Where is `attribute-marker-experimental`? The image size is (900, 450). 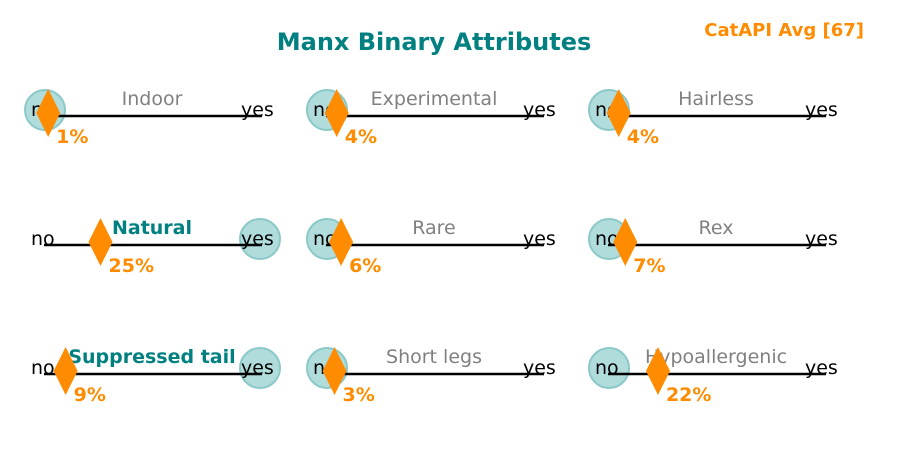 attribute-marker-experimental is located at coordinates (336, 113).